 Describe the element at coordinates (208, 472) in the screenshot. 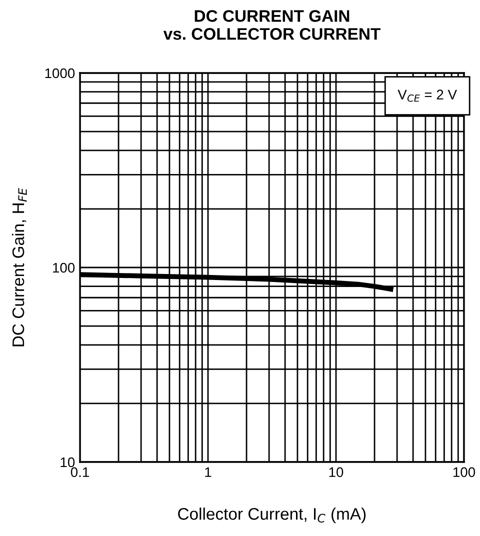

I see `x-tick-label: 1` at that location.